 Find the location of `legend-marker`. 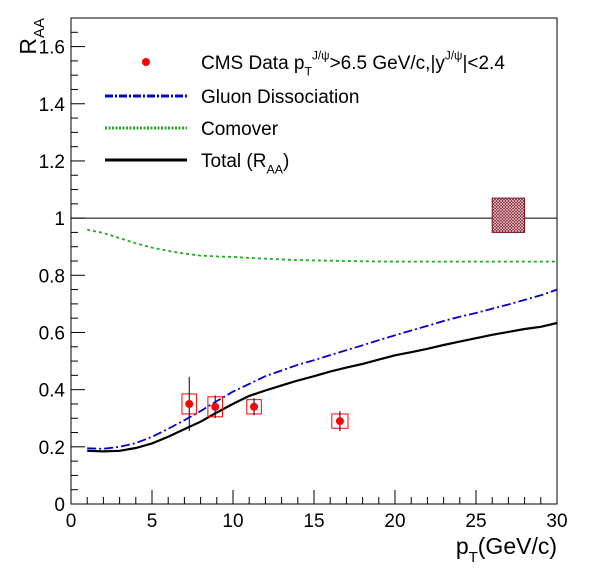

legend-marker is located at coordinates (146, 62).